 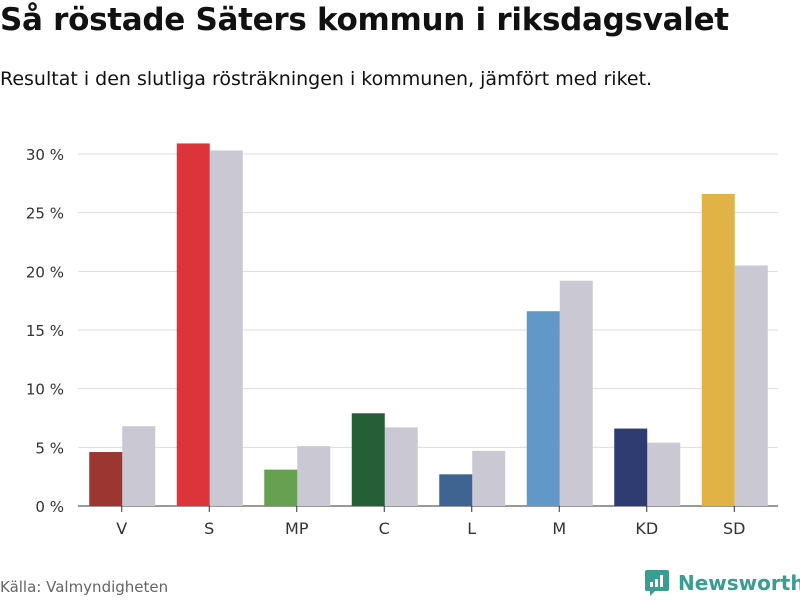 I want to click on bar-riket-sd, so click(x=751, y=385).